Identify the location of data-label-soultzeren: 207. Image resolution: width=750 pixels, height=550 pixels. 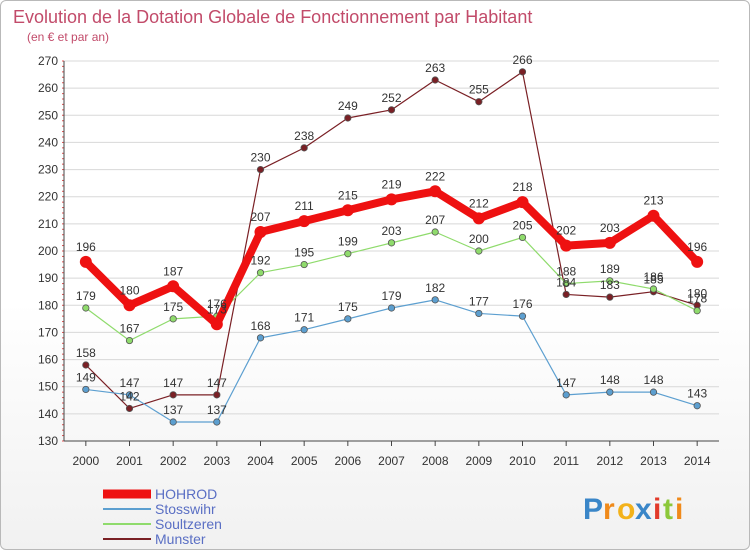
(435, 220).